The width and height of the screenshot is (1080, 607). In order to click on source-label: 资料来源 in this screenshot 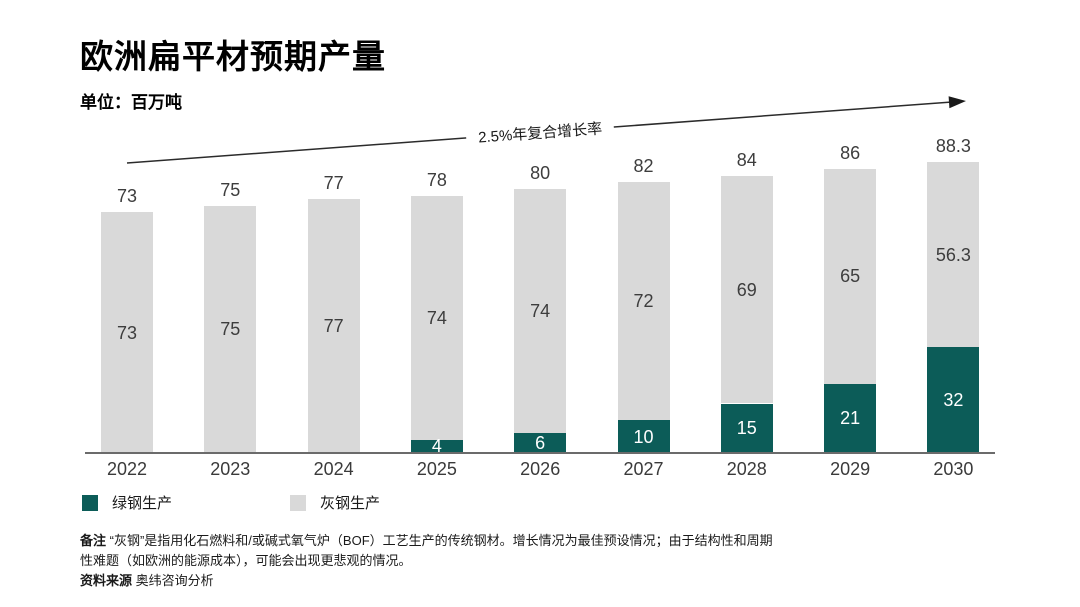, I will do `click(106, 580)`.